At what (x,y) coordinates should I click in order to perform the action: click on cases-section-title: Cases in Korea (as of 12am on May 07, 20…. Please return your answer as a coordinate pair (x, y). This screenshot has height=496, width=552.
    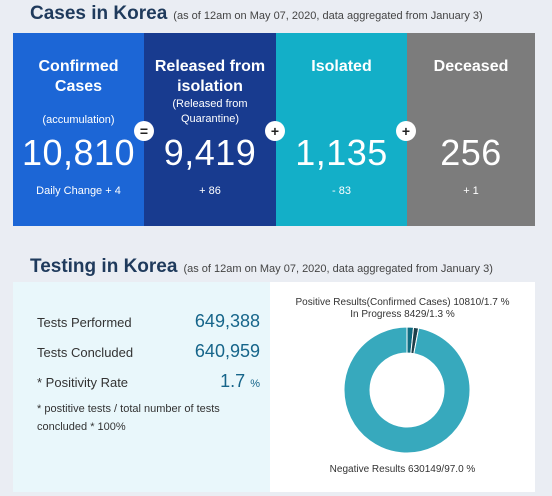
    Looking at the image, I should click on (256, 14).